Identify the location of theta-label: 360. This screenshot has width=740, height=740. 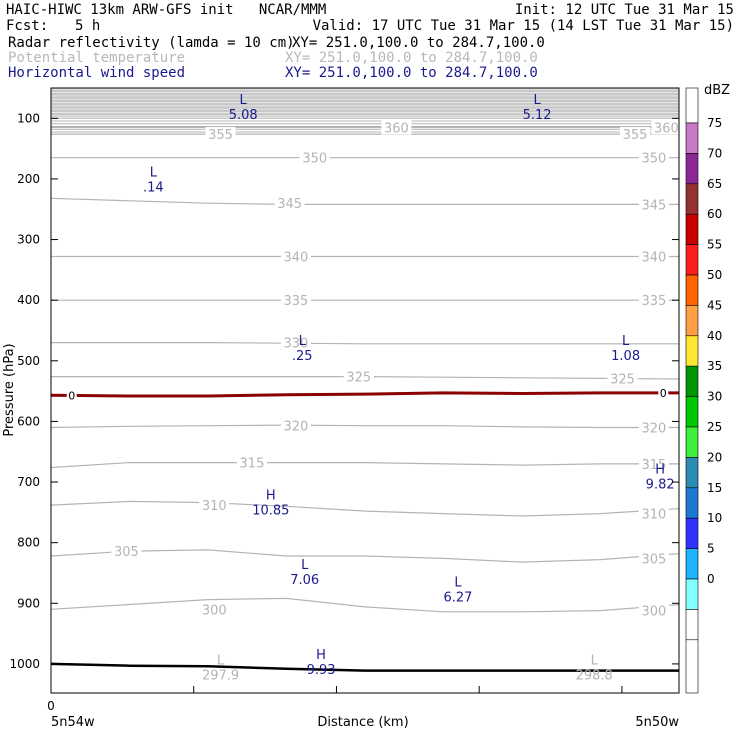
(396, 128).